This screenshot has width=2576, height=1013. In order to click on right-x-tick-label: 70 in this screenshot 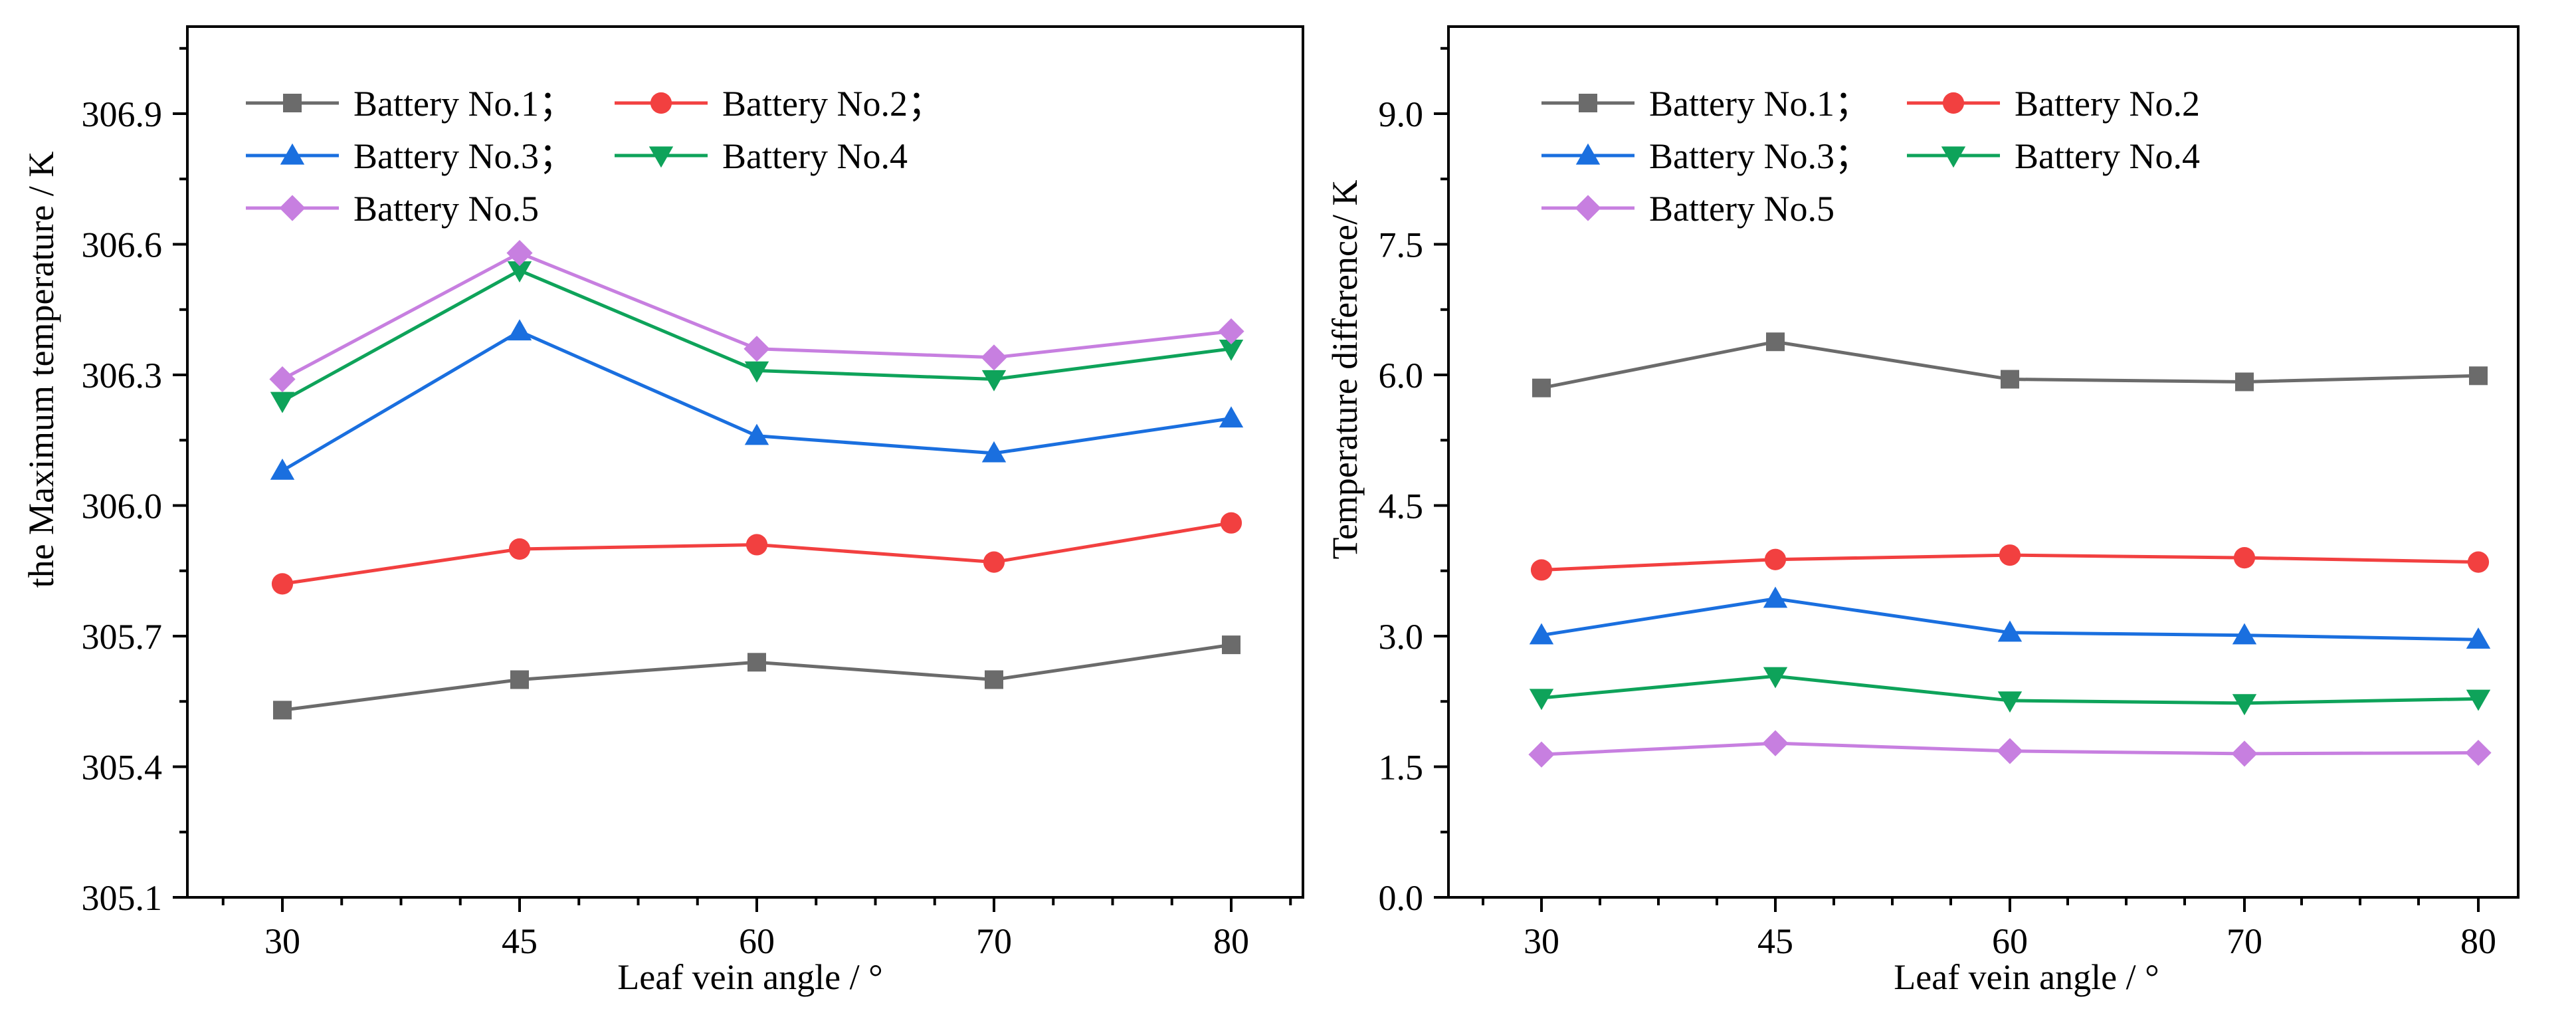, I will do `click(2244, 941)`.